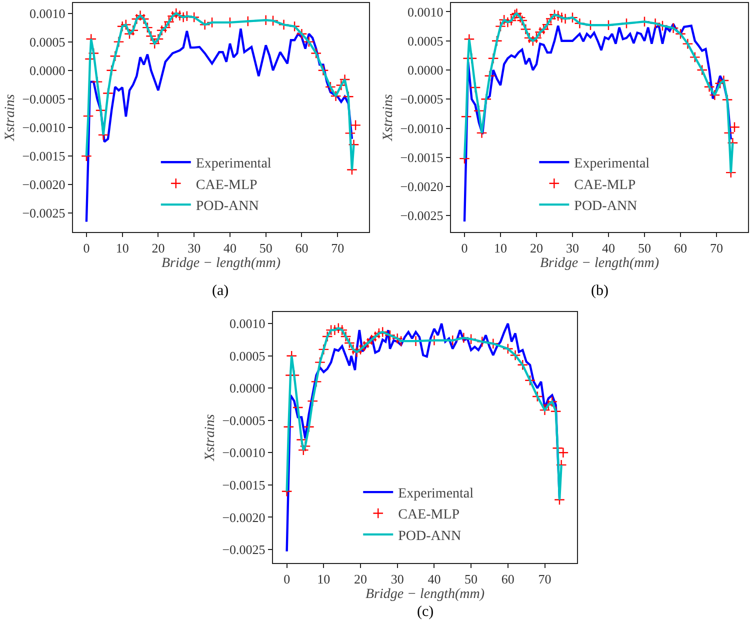 The height and width of the screenshot is (632, 750). Describe the element at coordinates (220, 291) in the screenshot. I see `text: (a)` at that location.